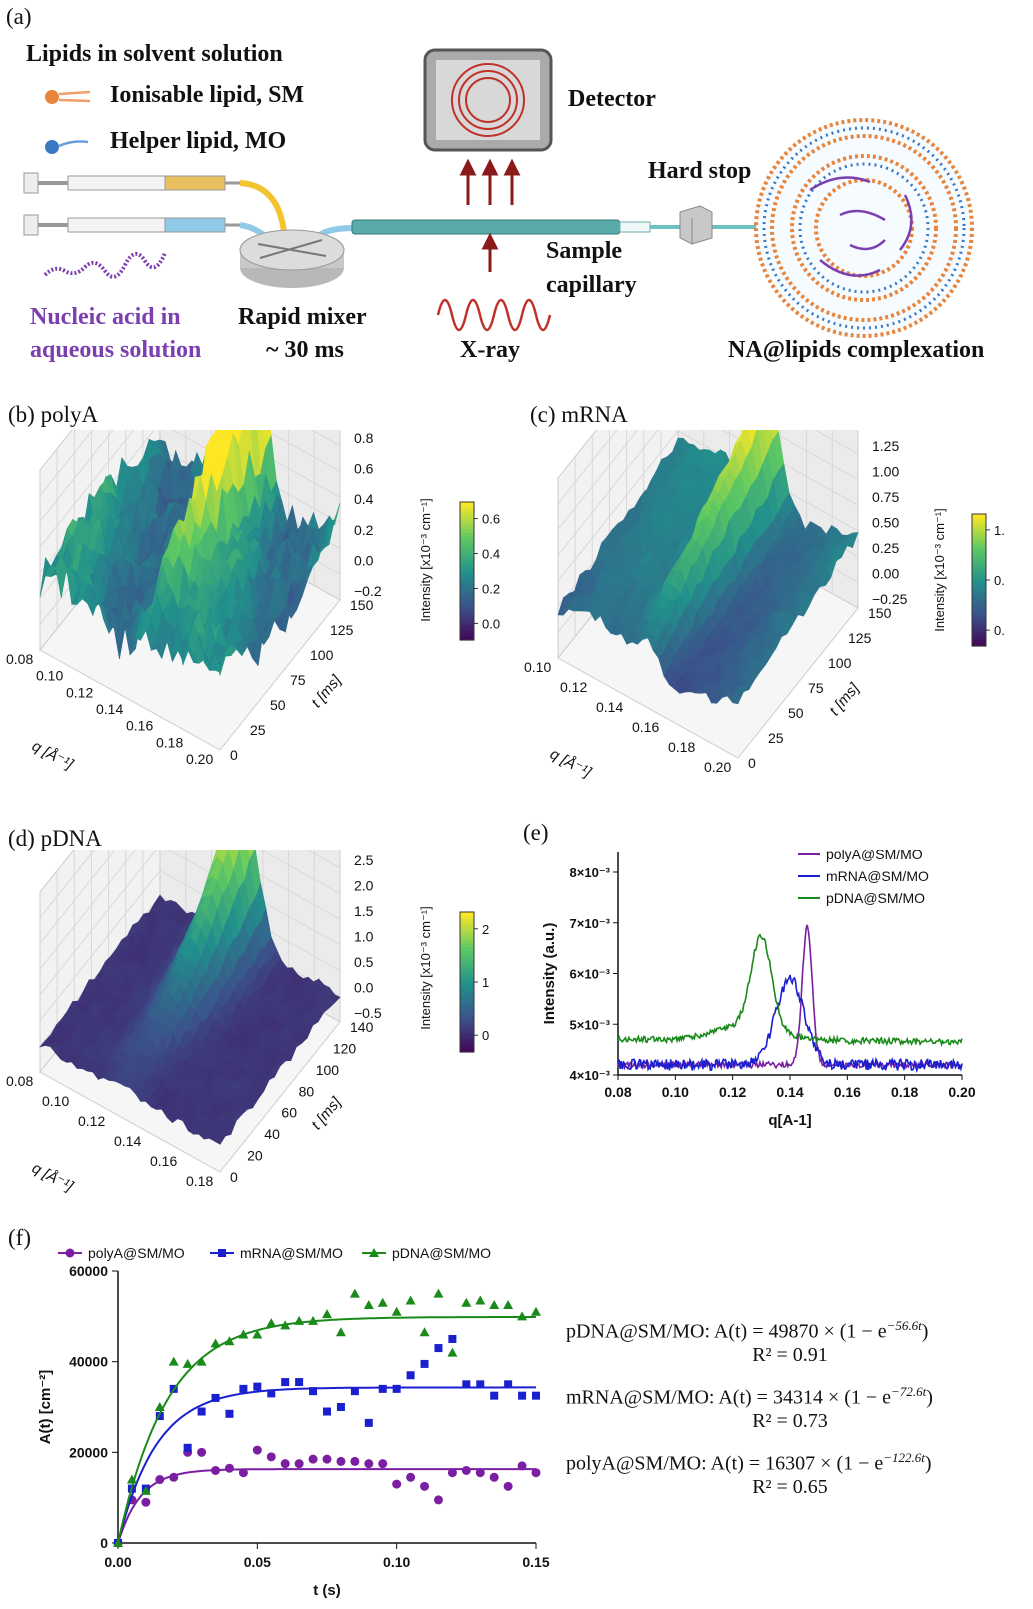  I want to click on x-tick-label: 0.10, so click(396, 1562).